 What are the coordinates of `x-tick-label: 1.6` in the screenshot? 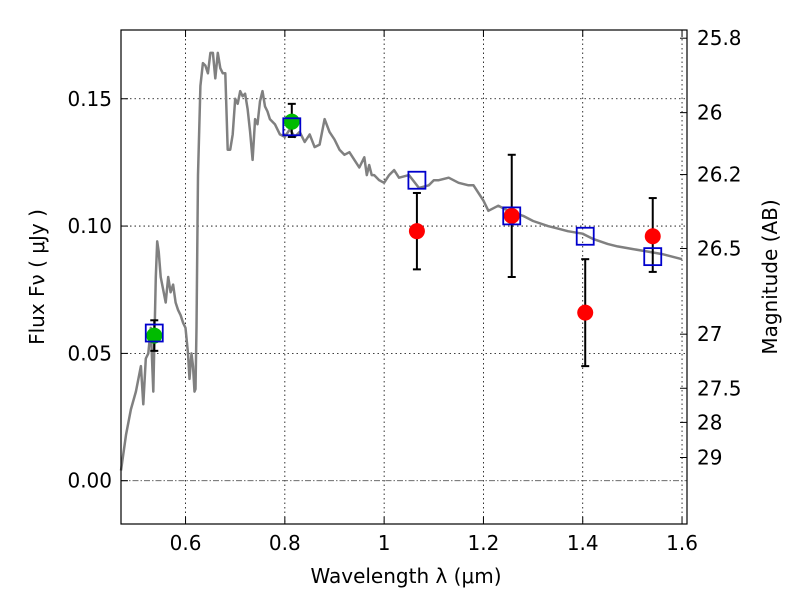 It's located at (682, 543).